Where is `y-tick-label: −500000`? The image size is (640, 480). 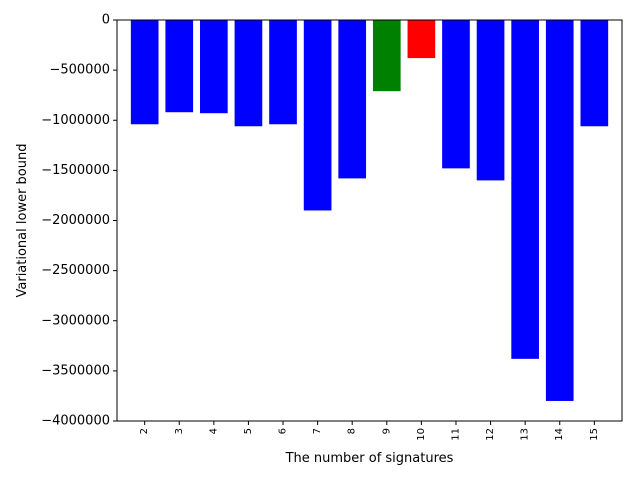
y-tick-label: −500000 is located at coordinates (79, 70).